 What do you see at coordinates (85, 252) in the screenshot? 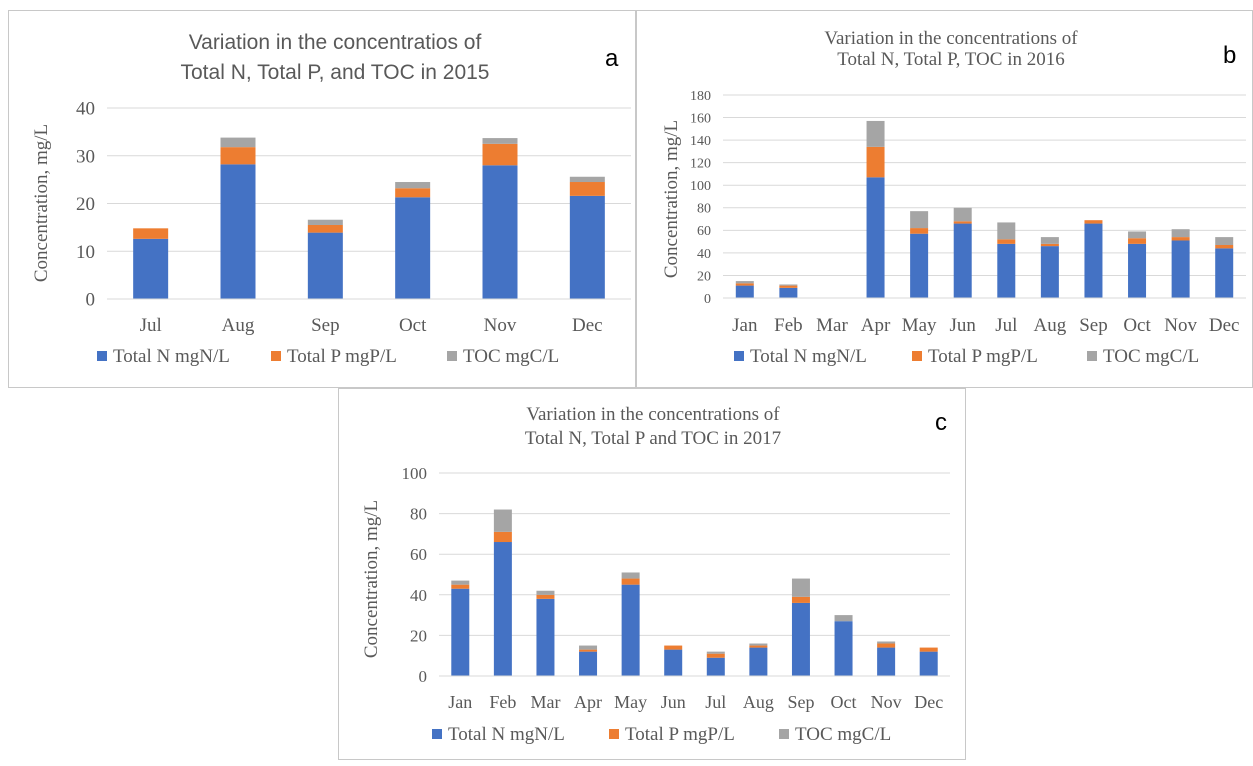
I see `y-tick-label: 10` at bounding box center [85, 252].